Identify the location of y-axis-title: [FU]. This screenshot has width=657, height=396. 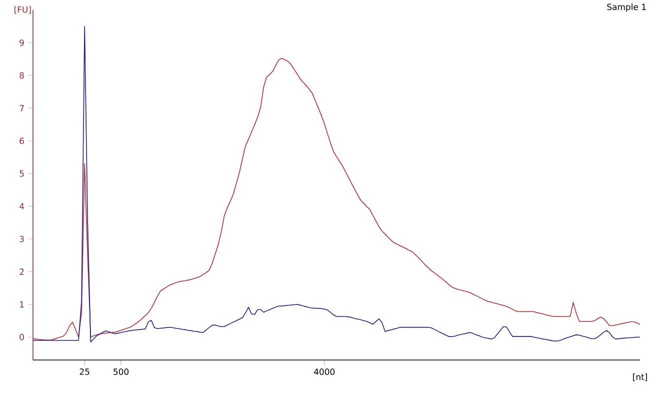
(22, 10).